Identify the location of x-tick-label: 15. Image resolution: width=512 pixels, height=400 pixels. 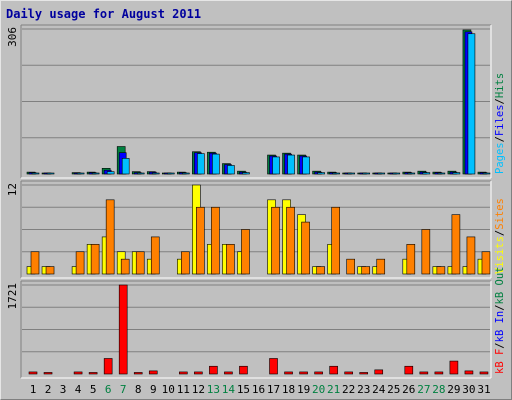
(243, 389).